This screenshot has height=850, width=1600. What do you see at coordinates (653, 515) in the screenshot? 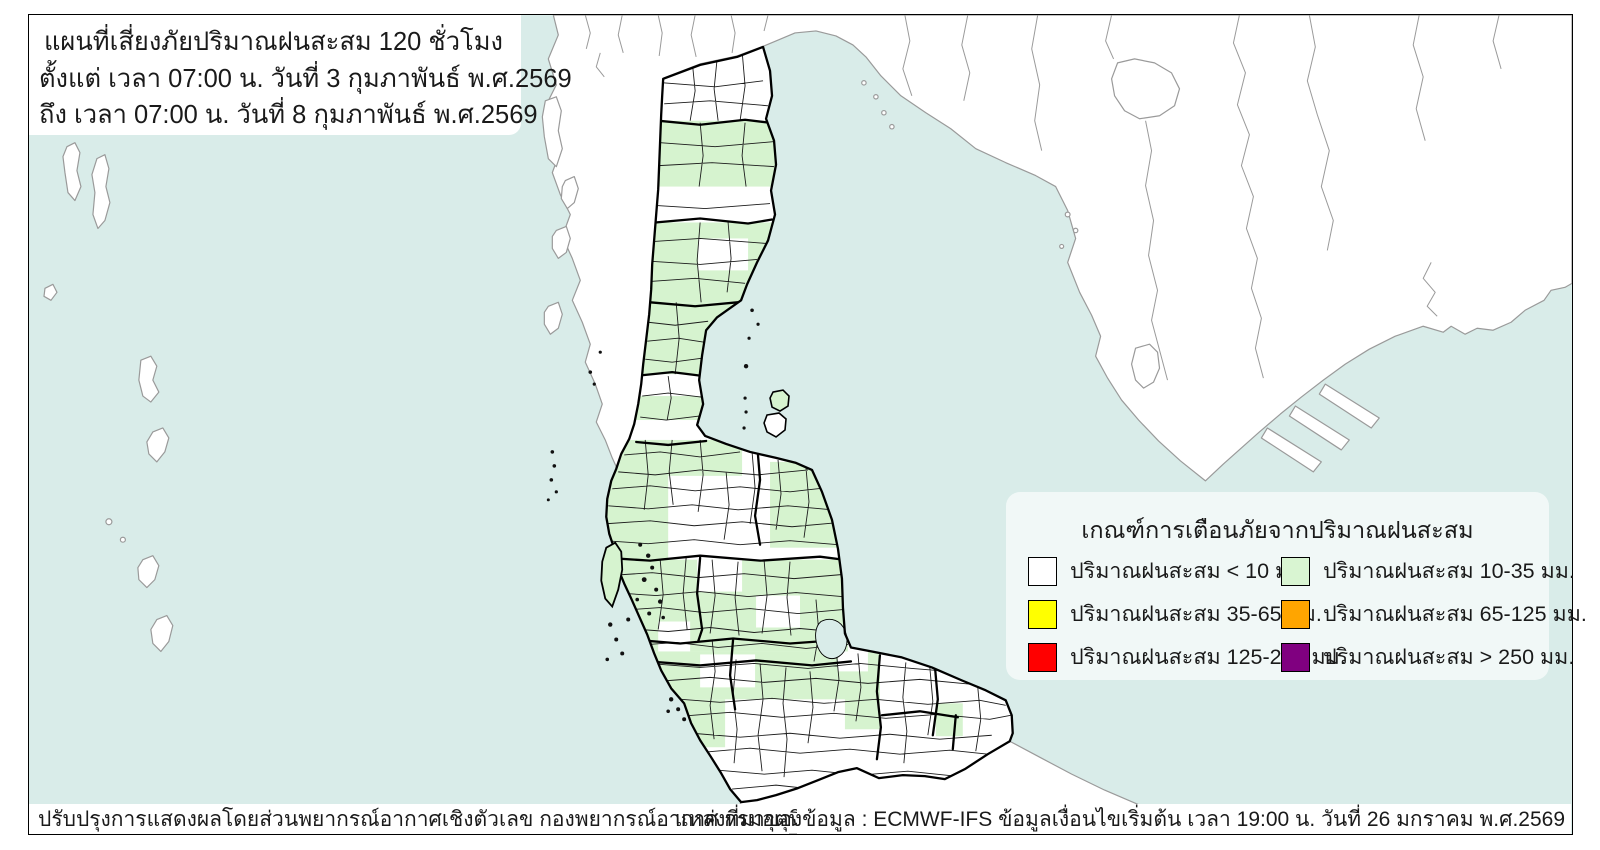
I see `small-islets` at bounding box center [653, 515].